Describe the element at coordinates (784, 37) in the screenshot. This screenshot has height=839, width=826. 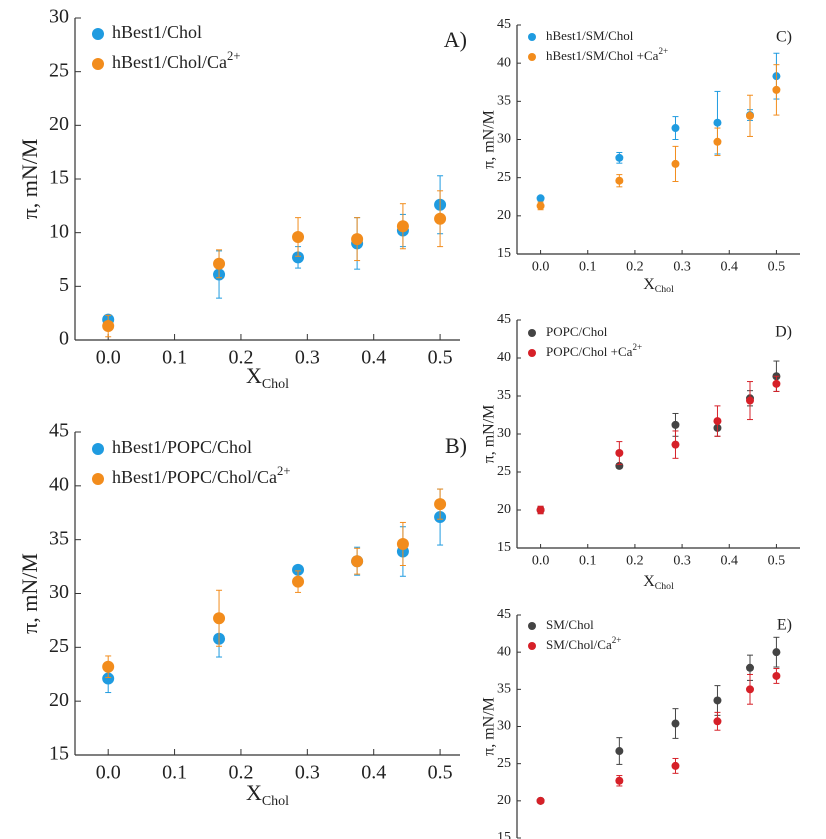
I see `panel-label: C)` at that location.